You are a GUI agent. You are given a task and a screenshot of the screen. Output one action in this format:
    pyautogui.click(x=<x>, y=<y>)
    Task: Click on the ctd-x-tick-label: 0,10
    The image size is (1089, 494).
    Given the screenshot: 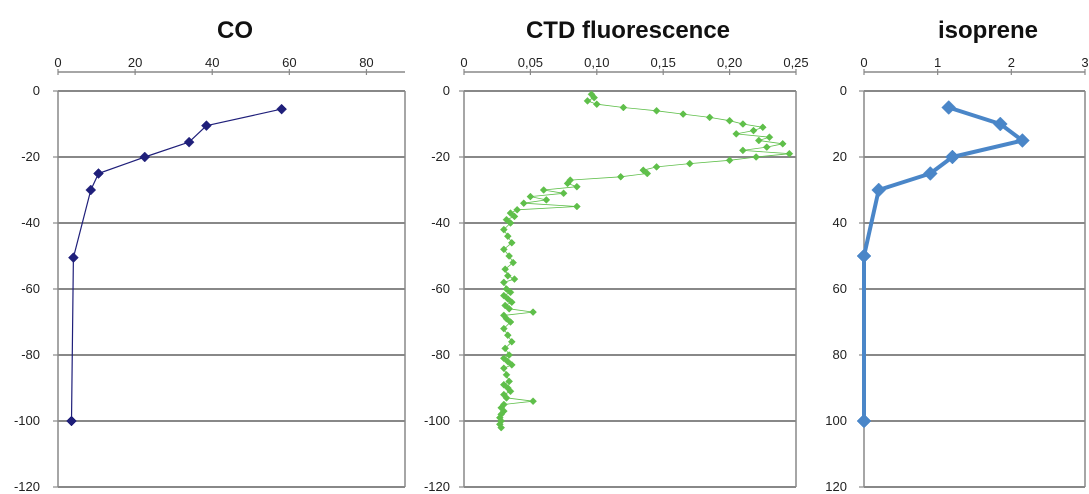 What is the action you would take?
    pyautogui.click(x=596, y=62)
    